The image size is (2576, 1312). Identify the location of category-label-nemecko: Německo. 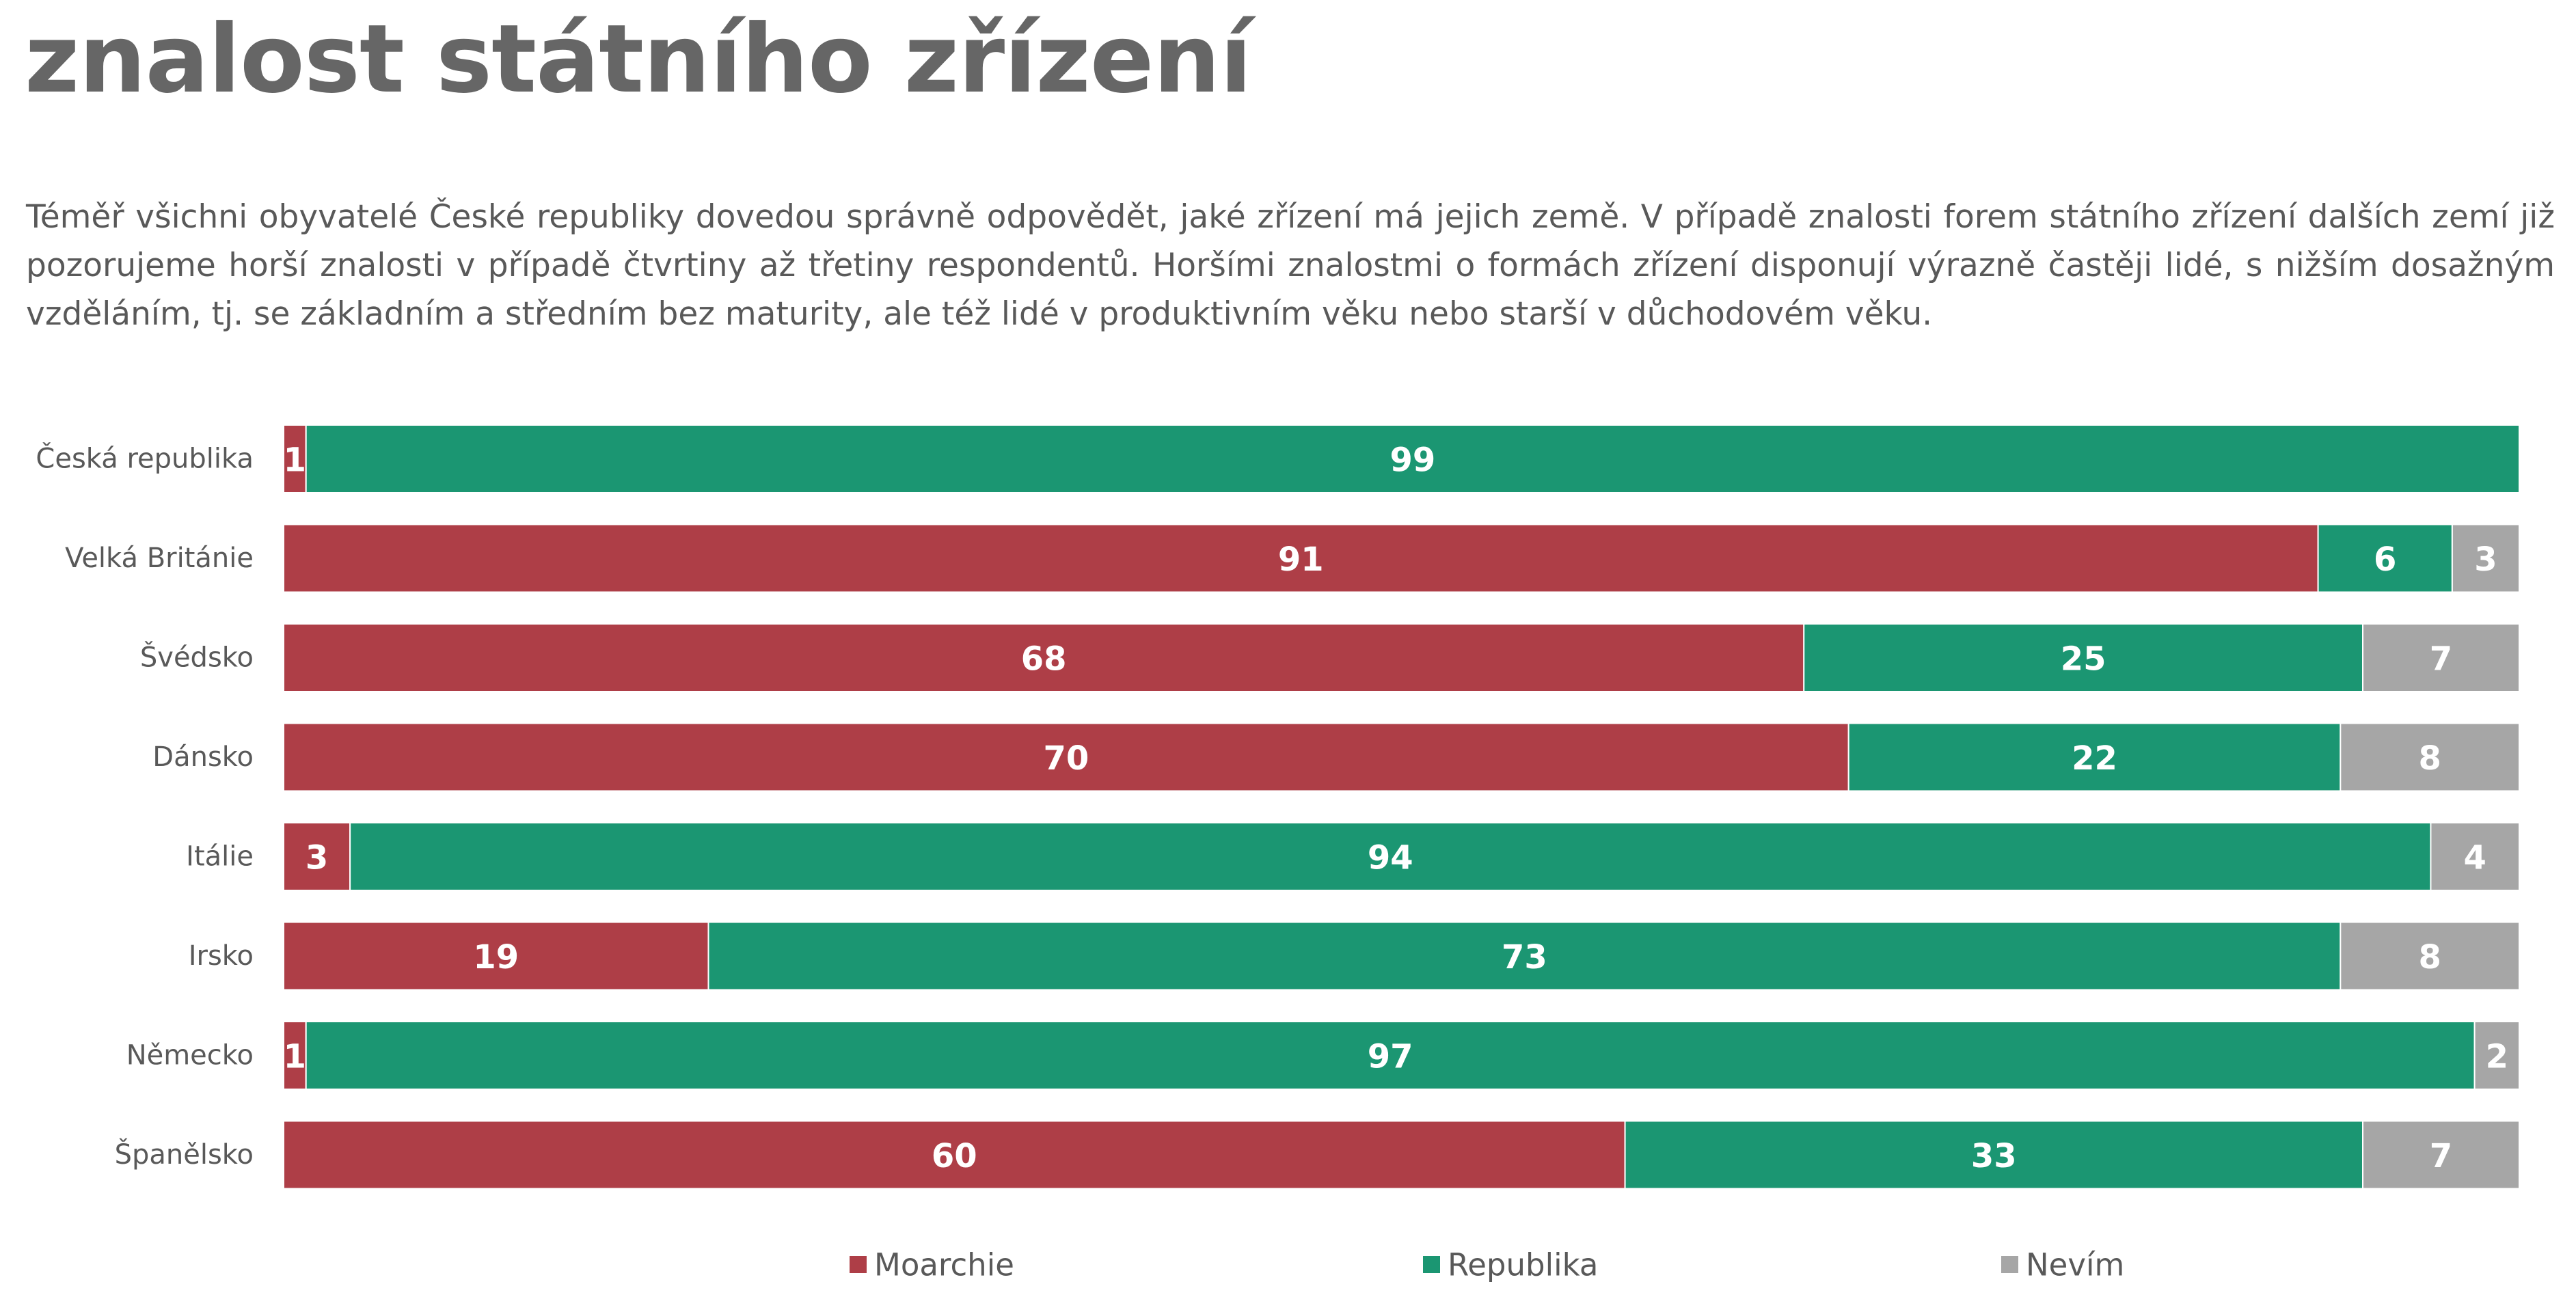
(190, 1055).